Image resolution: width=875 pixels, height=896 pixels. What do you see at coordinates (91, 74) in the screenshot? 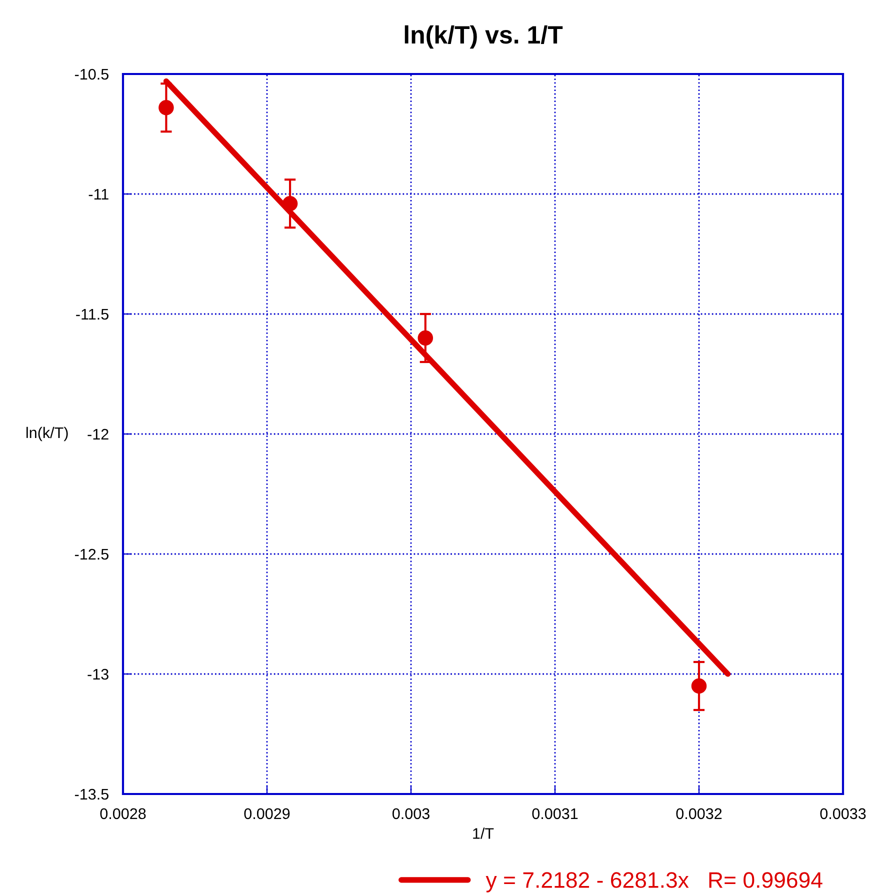
I see `y-tick-label: -10.5` at bounding box center [91, 74].